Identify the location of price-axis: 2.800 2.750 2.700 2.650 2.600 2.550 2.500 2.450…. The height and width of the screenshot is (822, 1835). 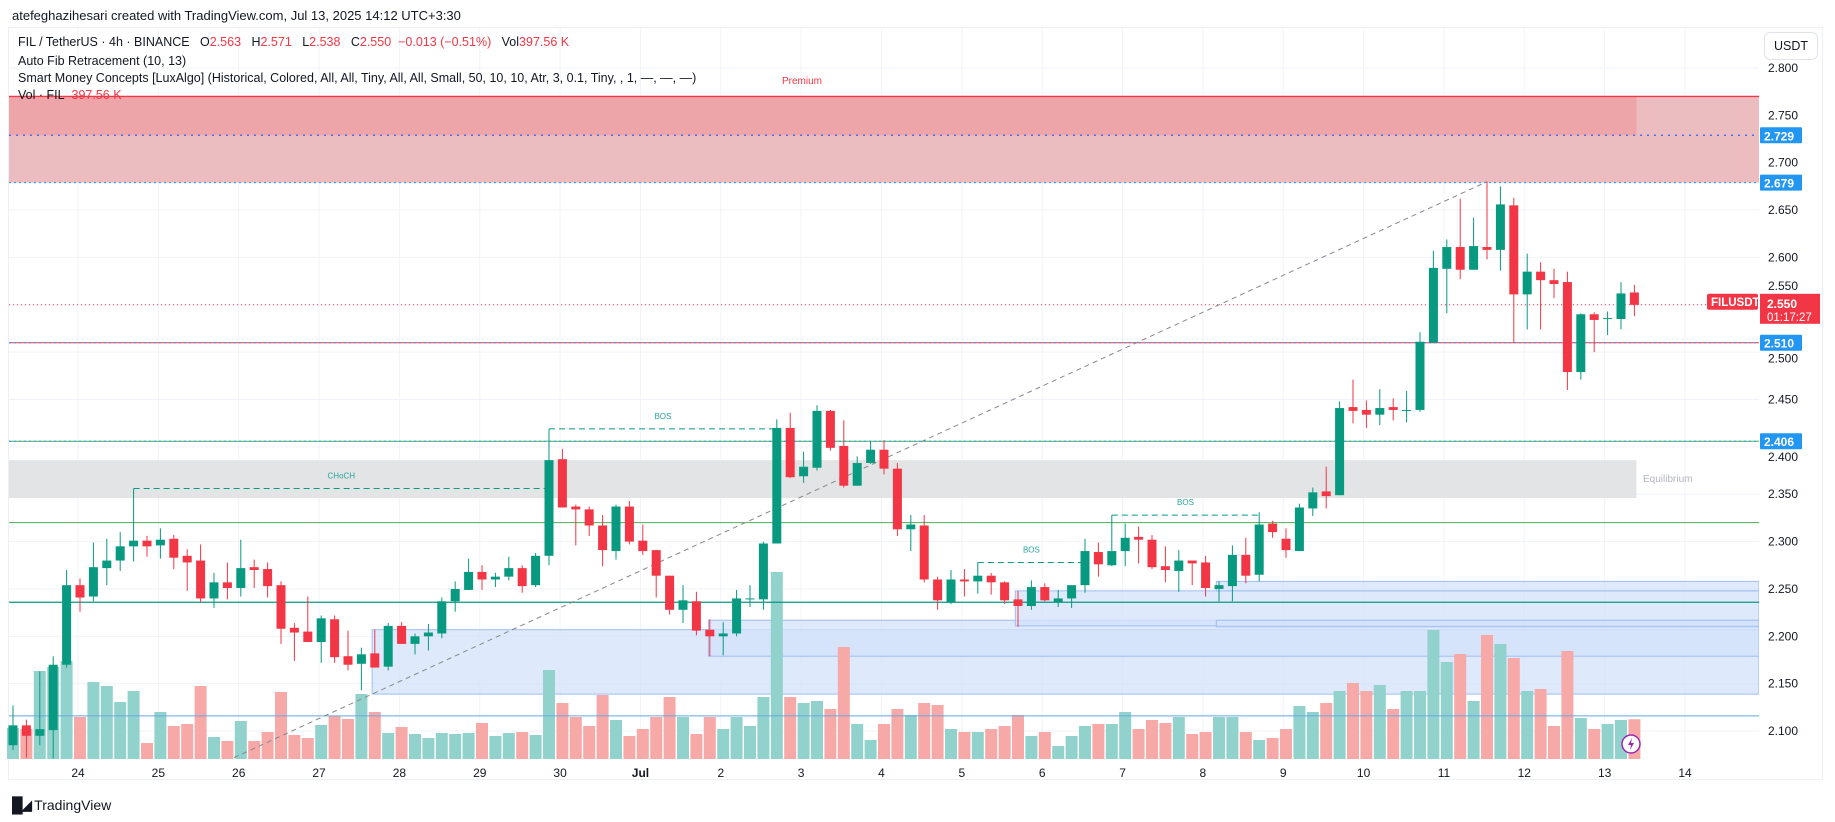
(1764, 393).